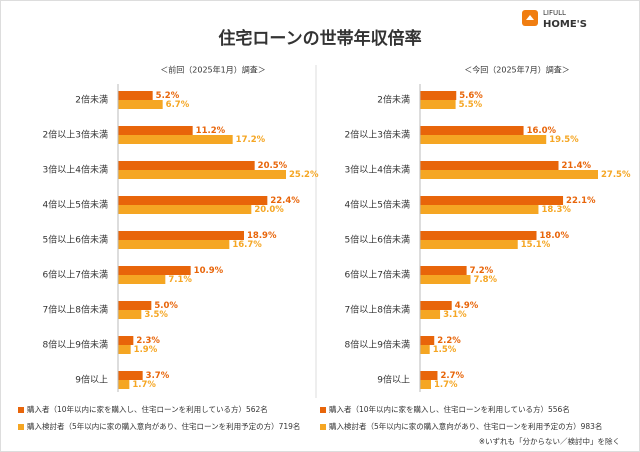  Describe the element at coordinates (482, 271) in the screenshot. I see `value-label: 7.2%` at that location.